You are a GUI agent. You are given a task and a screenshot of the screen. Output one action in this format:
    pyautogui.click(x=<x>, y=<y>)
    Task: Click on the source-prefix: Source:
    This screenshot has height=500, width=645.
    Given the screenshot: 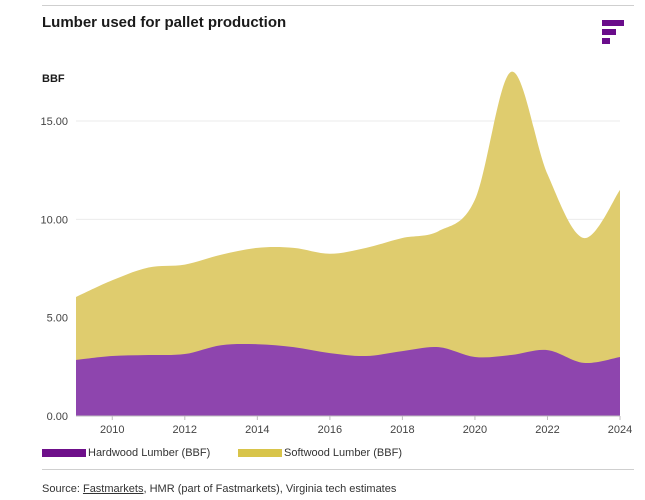 What is the action you would take?
    pyautogui.click(x=62, y=489)
    